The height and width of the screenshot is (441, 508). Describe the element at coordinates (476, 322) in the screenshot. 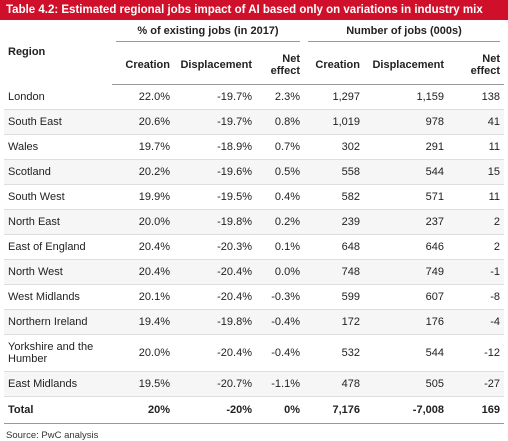

I see `cell-value: -4` at that location.